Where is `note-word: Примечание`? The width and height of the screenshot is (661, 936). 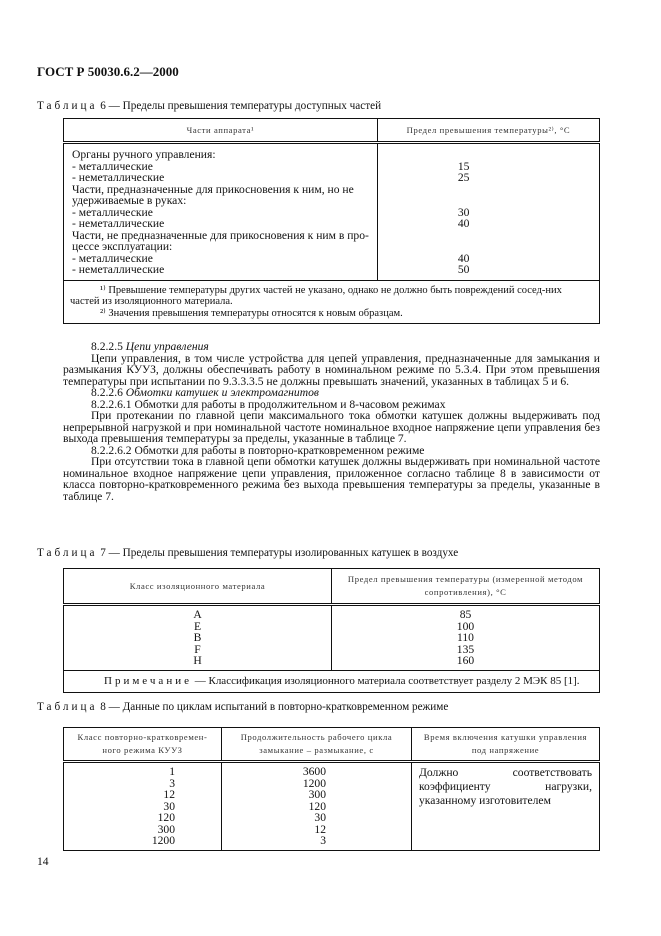 note-word: Примечание is located at coordinates (148, 680).